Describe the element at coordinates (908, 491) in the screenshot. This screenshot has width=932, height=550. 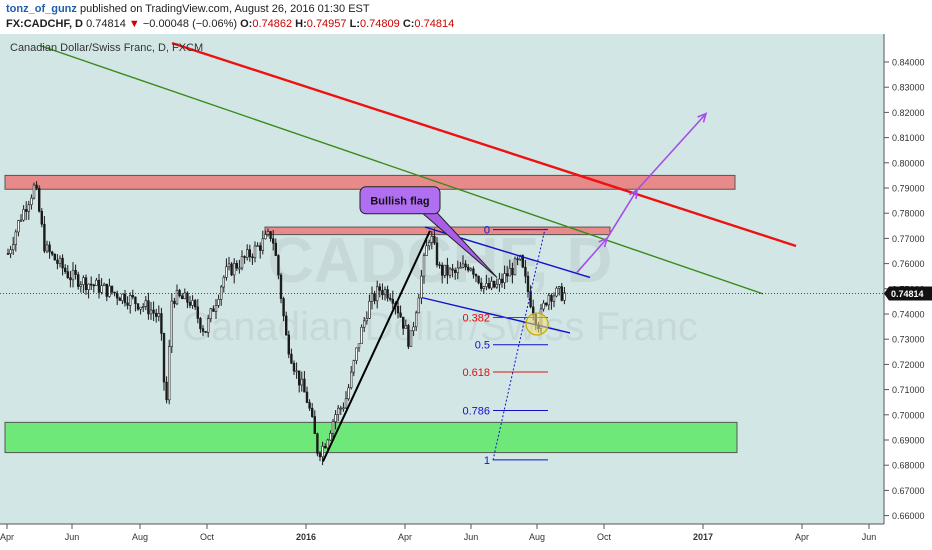
I see `price-tick-label: 0.67000` at that location.